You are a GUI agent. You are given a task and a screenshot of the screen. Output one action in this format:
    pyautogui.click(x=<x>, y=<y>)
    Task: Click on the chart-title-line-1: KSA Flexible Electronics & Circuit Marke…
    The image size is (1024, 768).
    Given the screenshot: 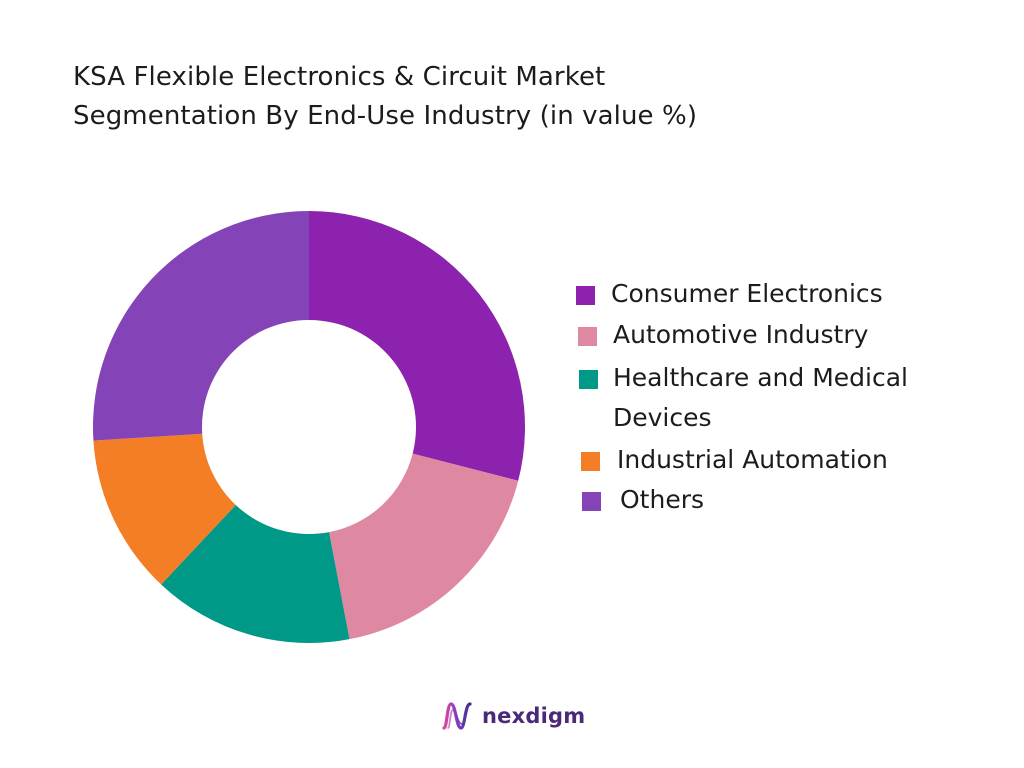 What is the action you would take?
    pyautogui.click(x=339, y=77)
    